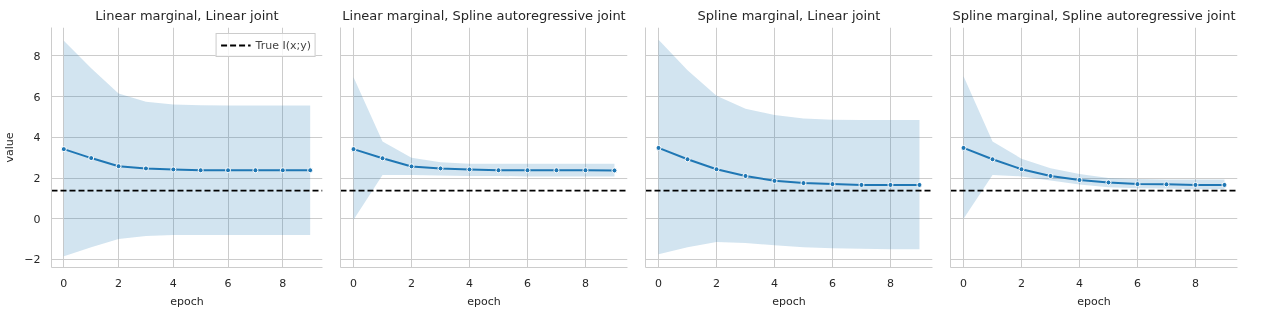  Describe the element at coordinates (37, 97) in the screenshot. I see `y-tick-label: 6` at that location.